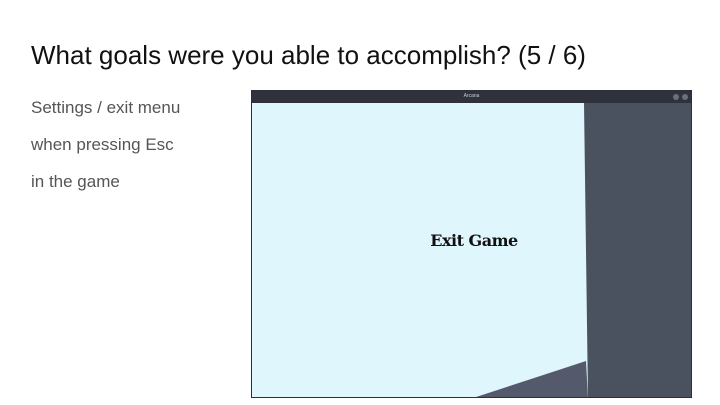 The width and height of the screenshot is (720, 405). I want to click on window-titlebar: Arcana, so click(471, 97).